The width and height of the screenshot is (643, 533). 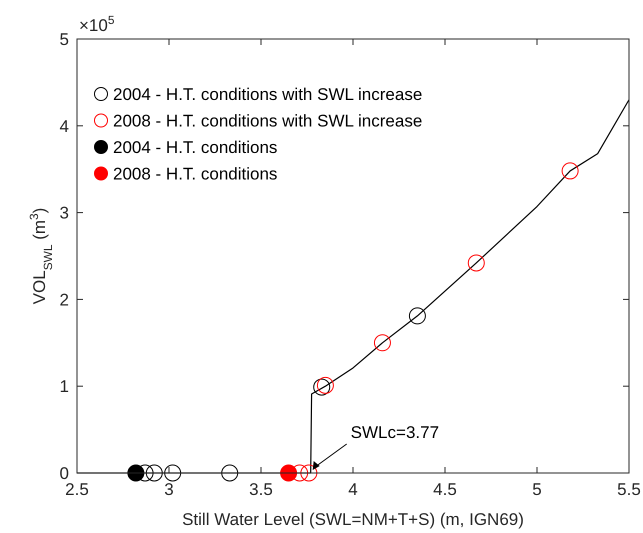 I want to click on legend-label: 2004 - H.T. conditions, so click(x=195, y=147).